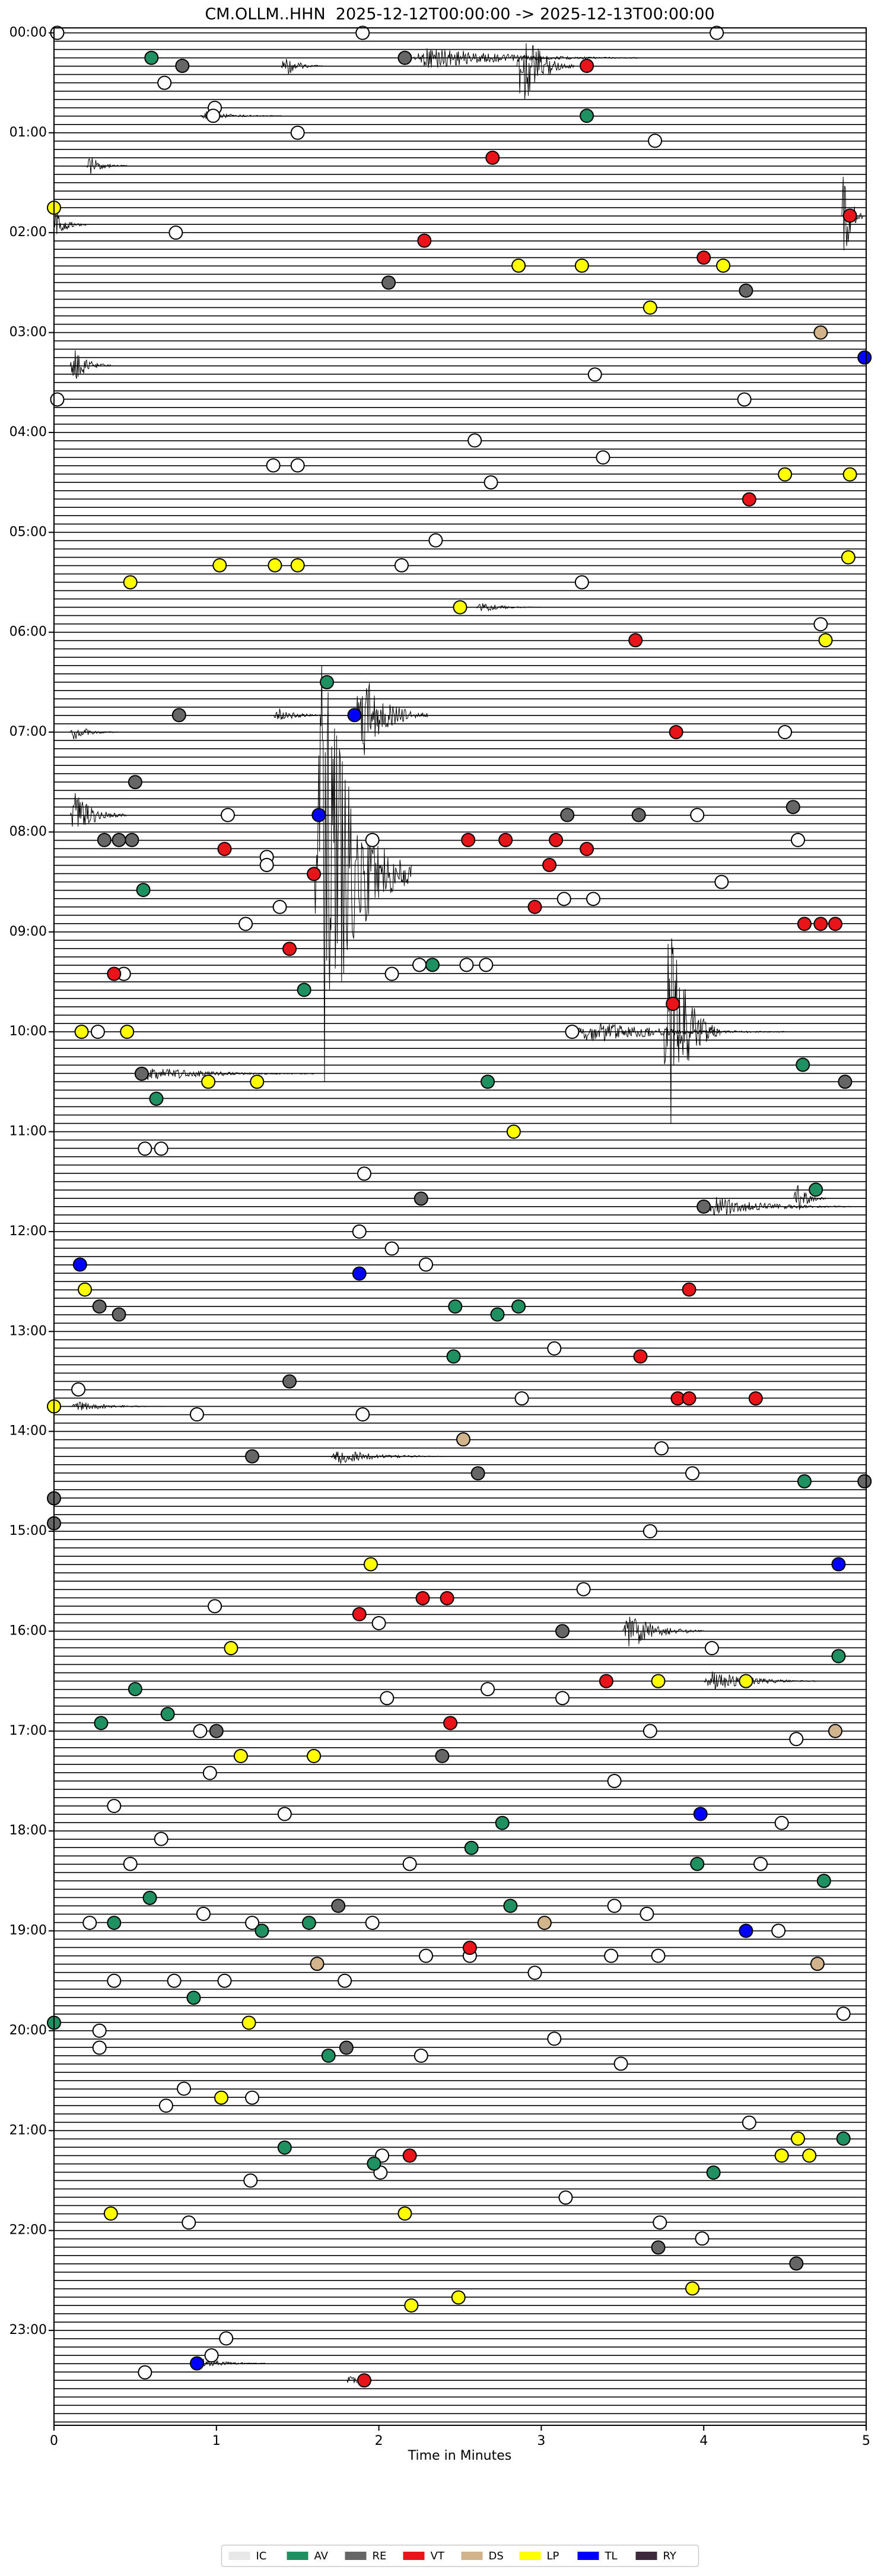  Describe the element at coordinates (28, 232) in the screenshot. I see `y-tick-label: 02:00` at that location.